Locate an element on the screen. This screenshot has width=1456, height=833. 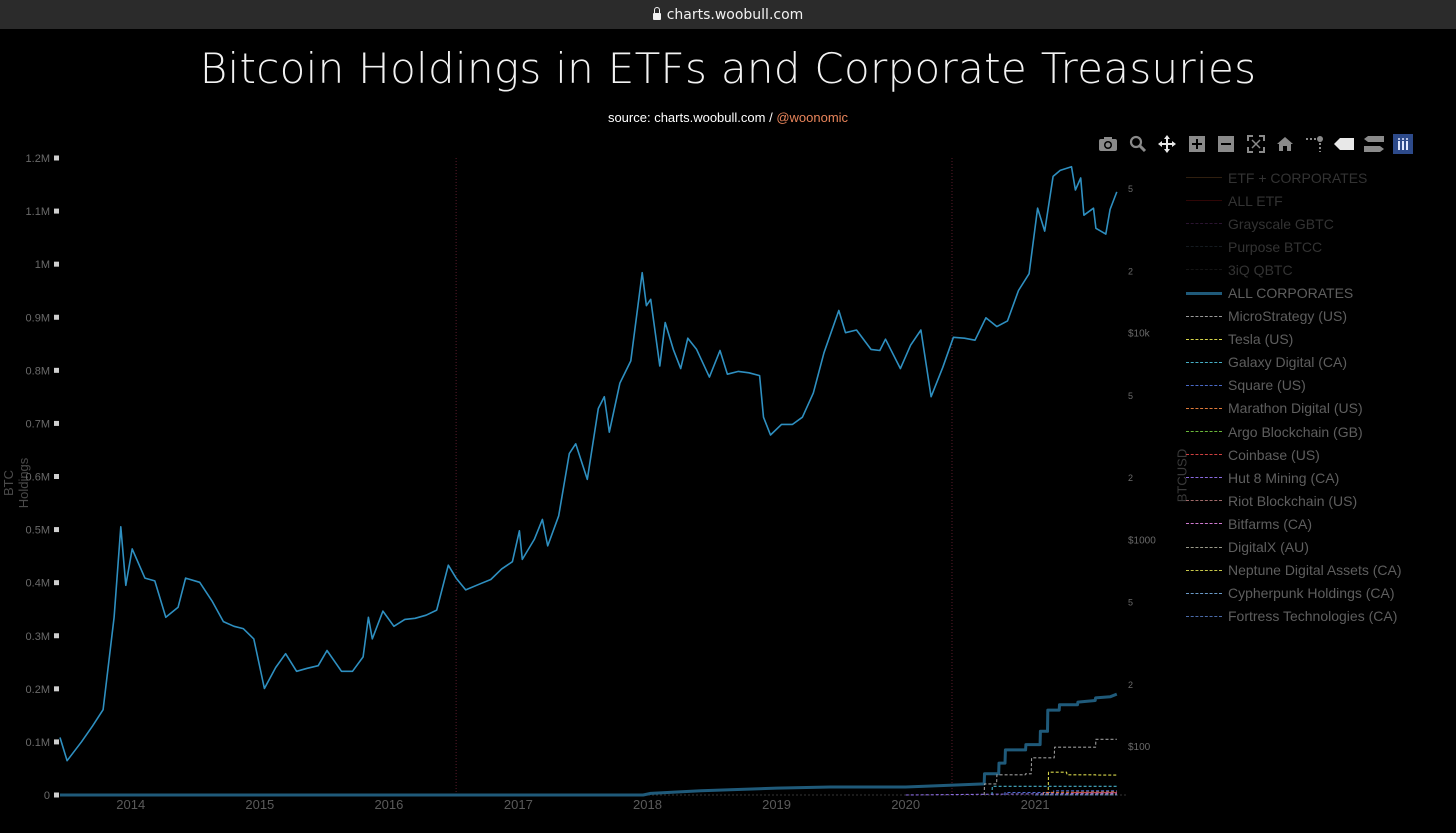
home-icon is located at coordinates (1285, 144).